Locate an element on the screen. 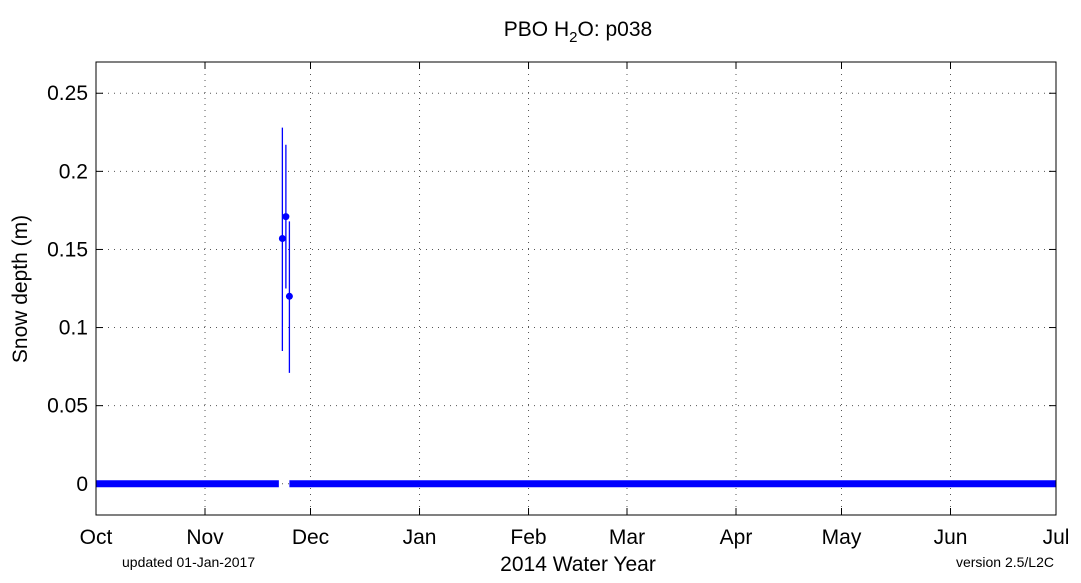  y-tick-label: 0.05 is located at coordinates (67, 406).